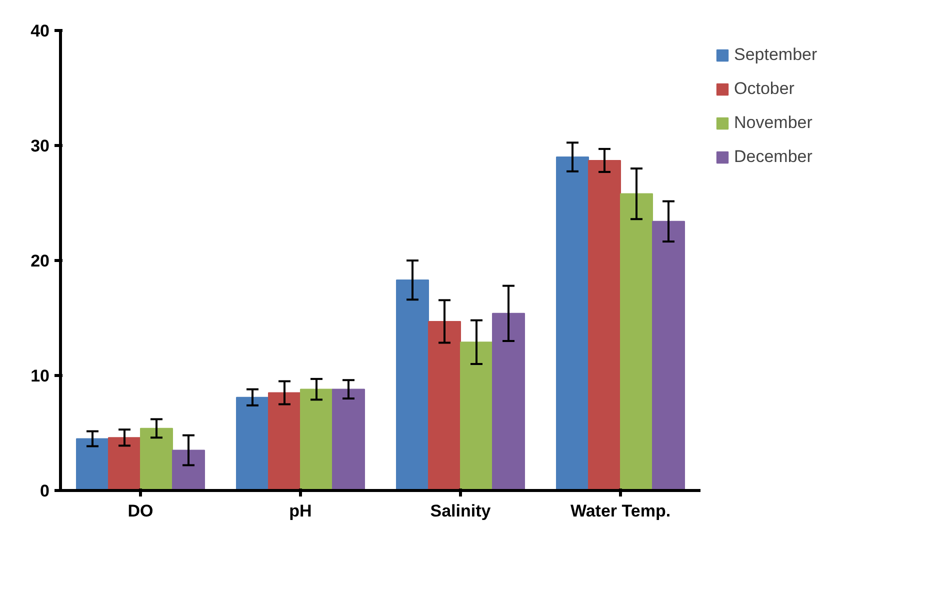 This screenshot has width=938, height=589. Describe the element at coordinates (773, 123) in the screenshot. I see `legend-label: November` at that location.